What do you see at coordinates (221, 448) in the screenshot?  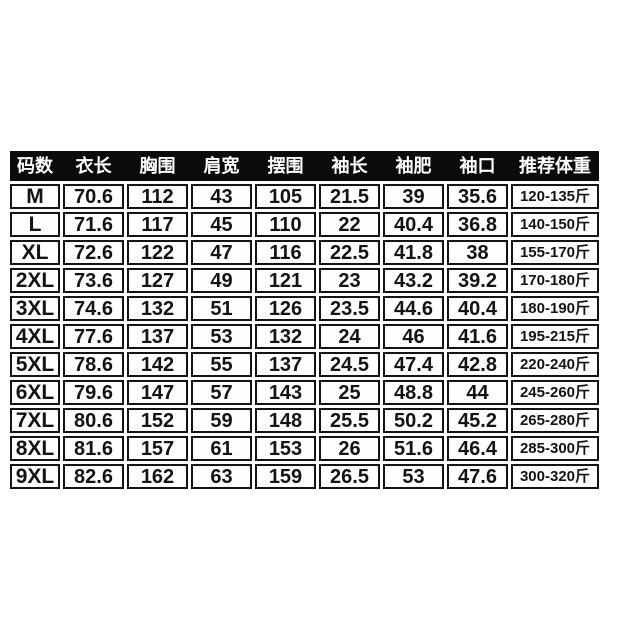 I see `value-cell: 61` at bounding box center [221, 448].